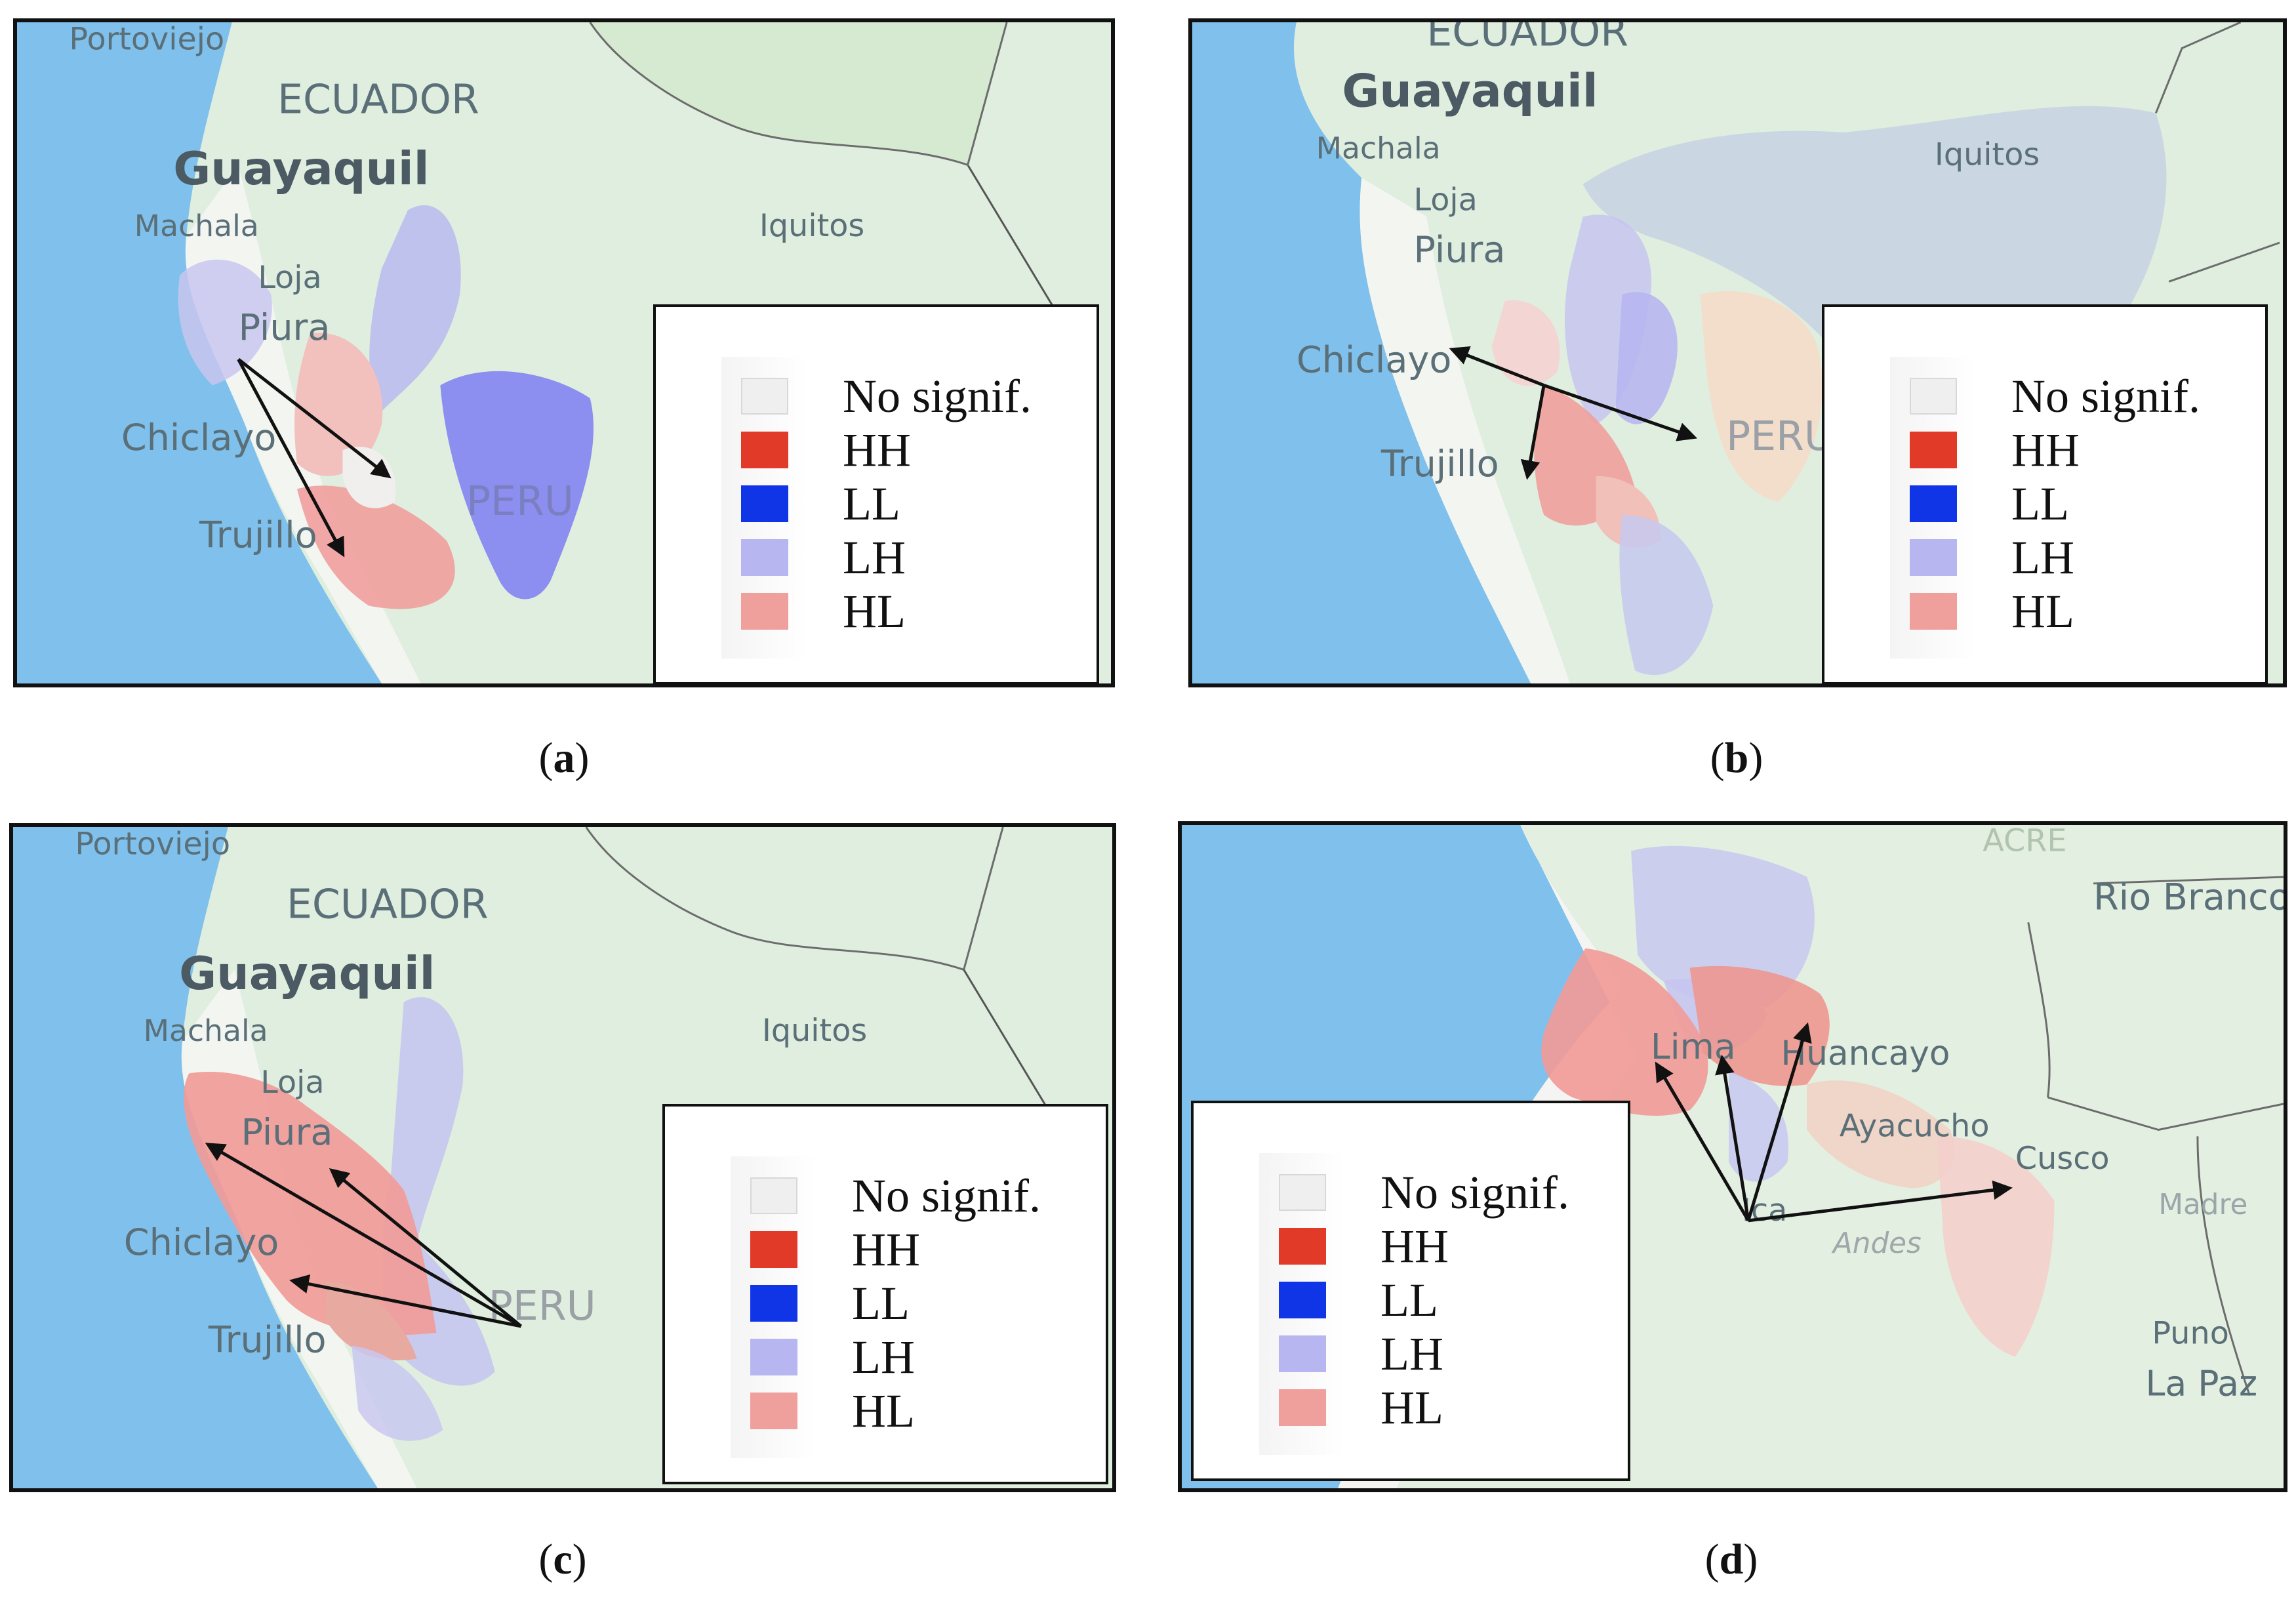 This screenshot has height=1607, width=2296. What do you see at coordinates (1737, 758) in the screenshot?
I see `caption-b: (b)` at bounding box center [1737, 758].